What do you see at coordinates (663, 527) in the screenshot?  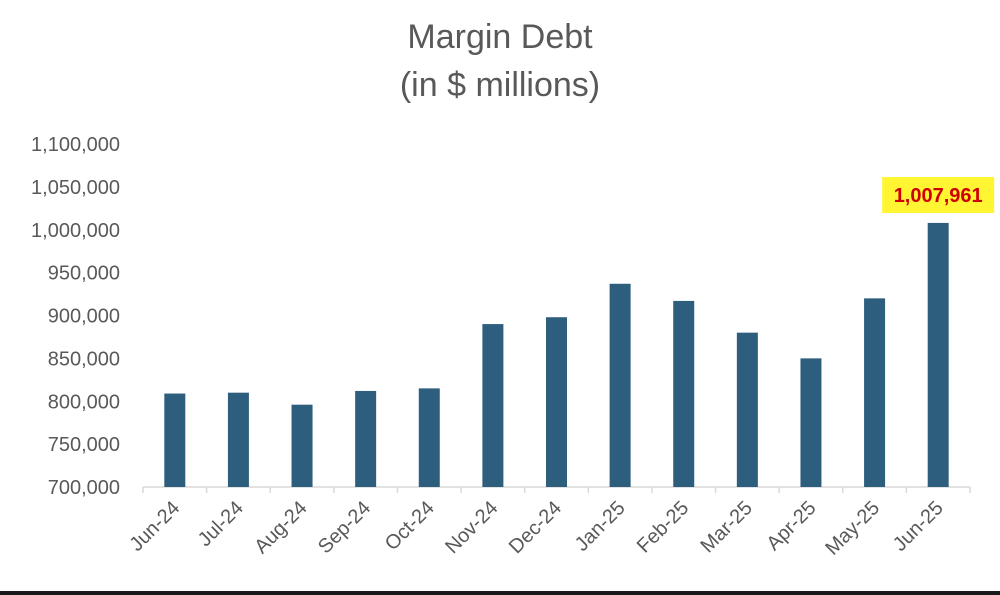 I see `x-tick-label: Feb-25` at bounding box center [663, 527].